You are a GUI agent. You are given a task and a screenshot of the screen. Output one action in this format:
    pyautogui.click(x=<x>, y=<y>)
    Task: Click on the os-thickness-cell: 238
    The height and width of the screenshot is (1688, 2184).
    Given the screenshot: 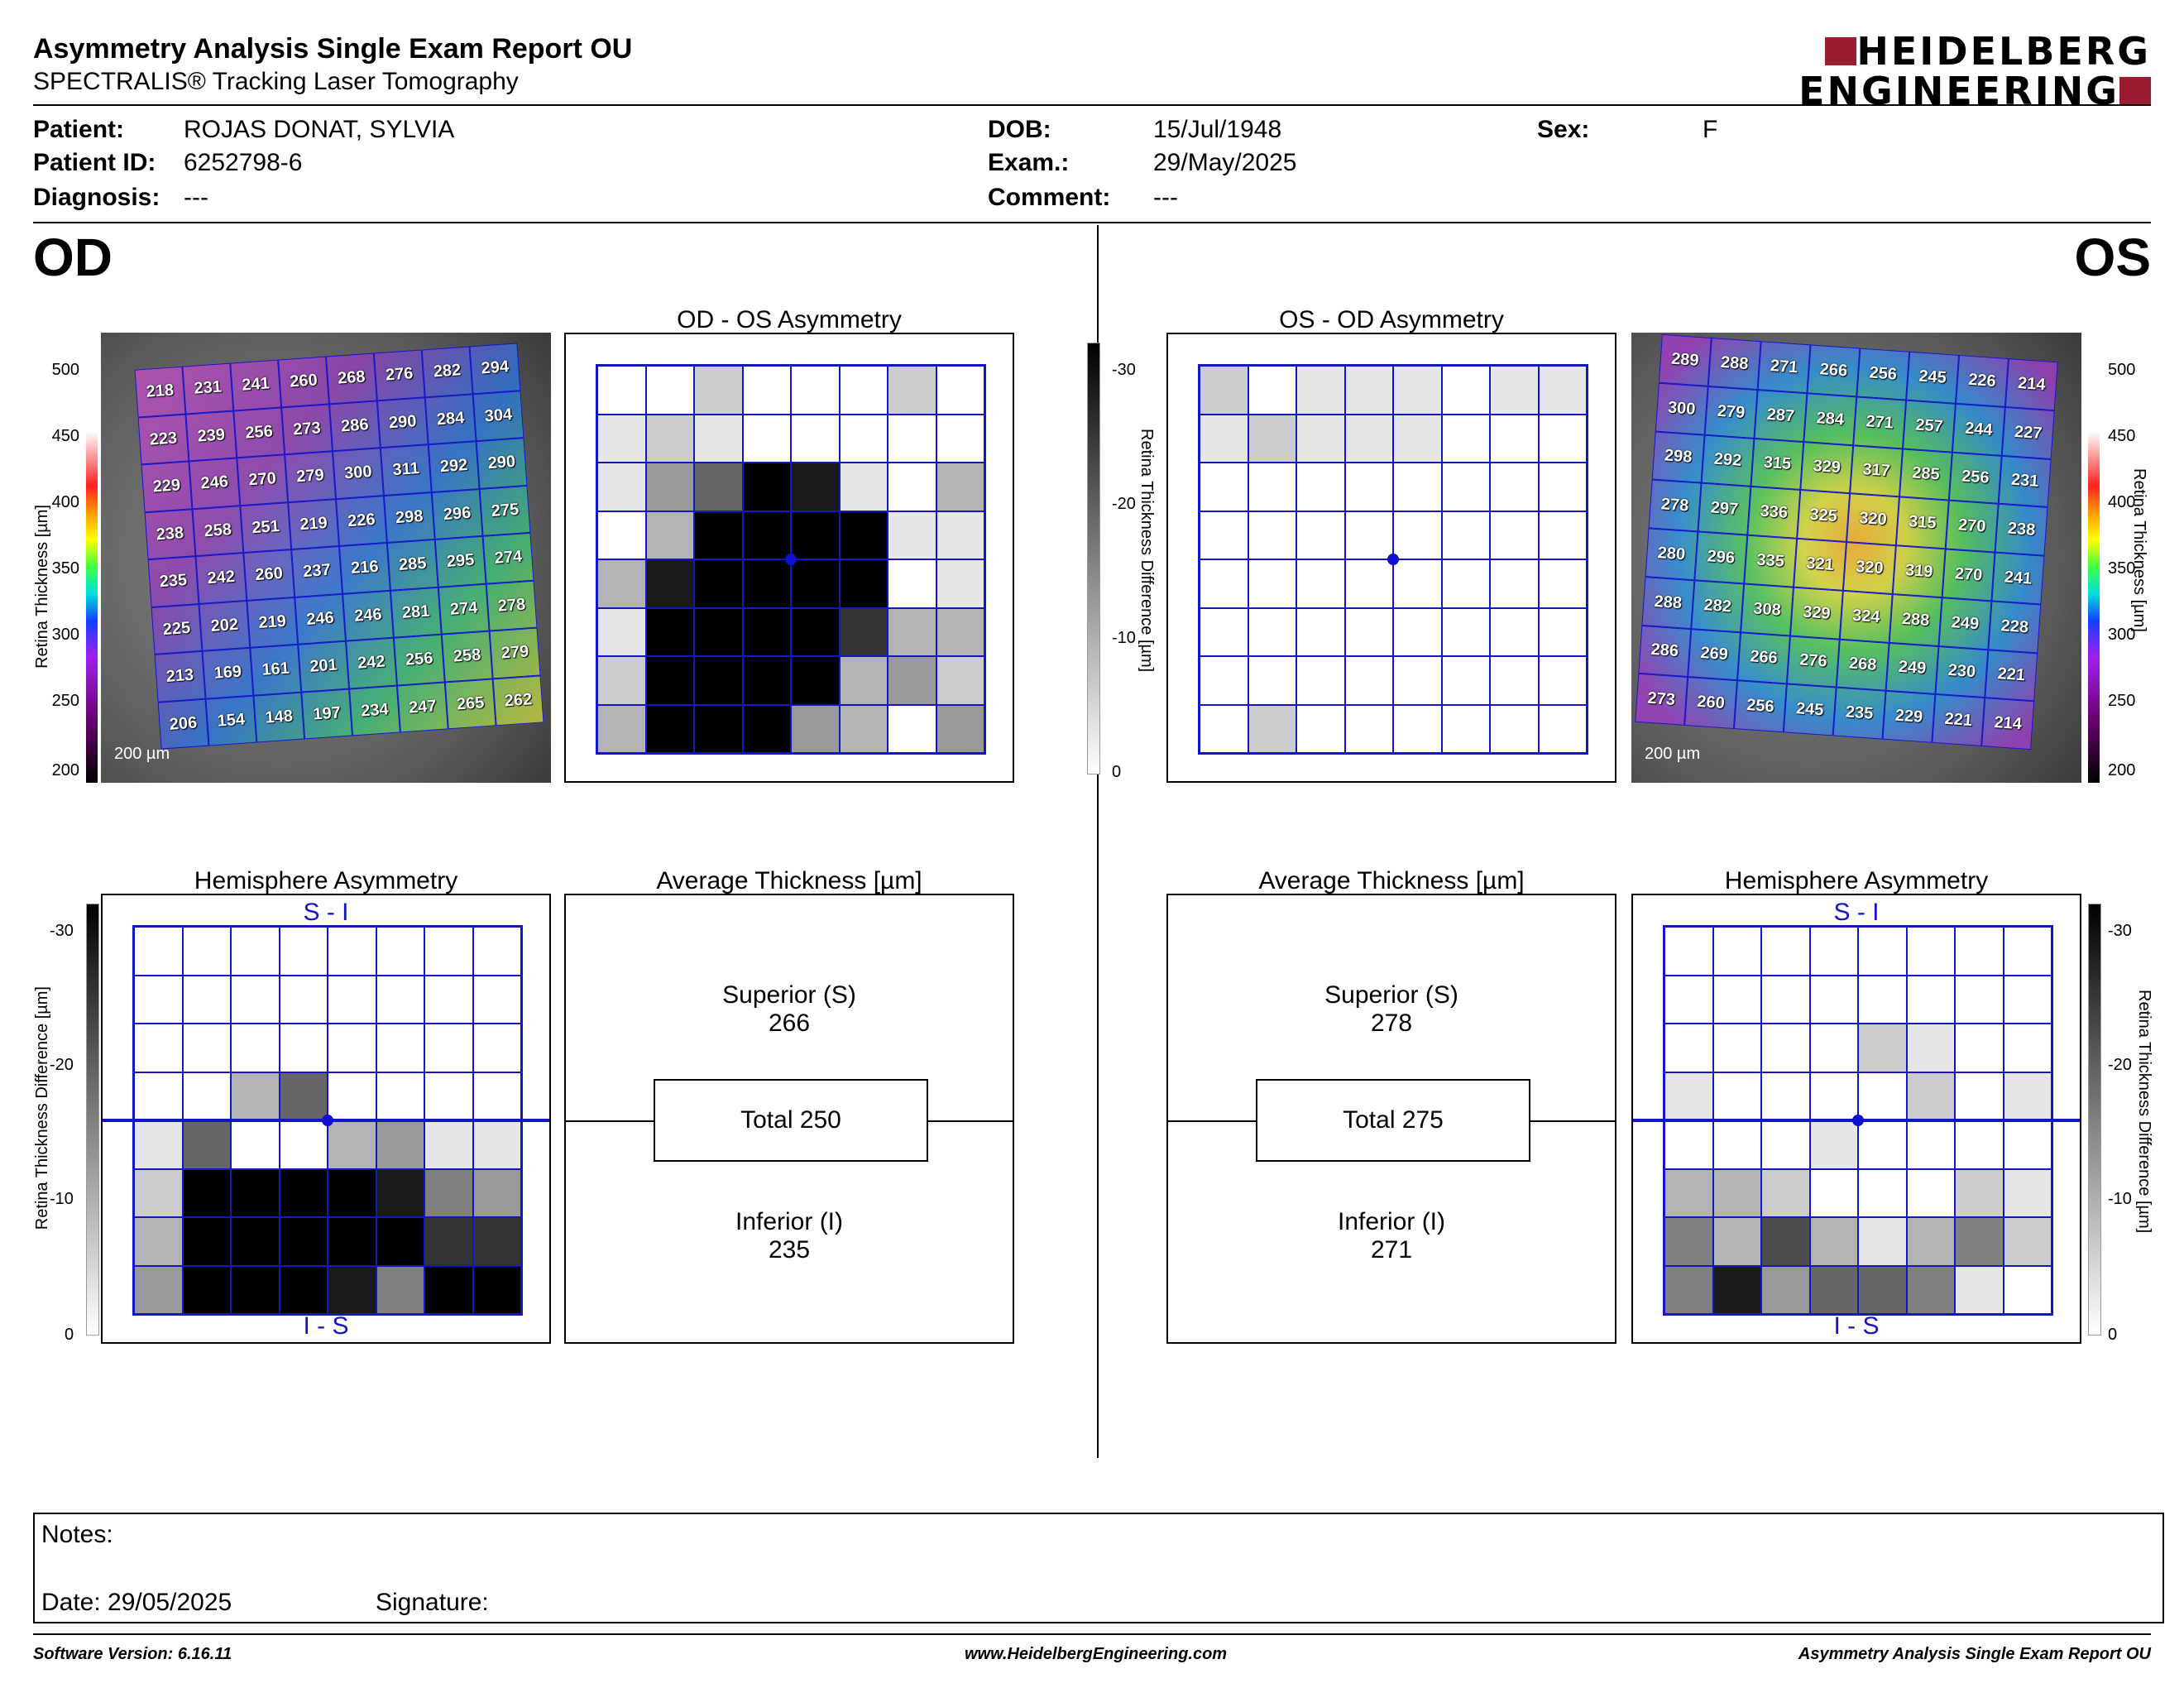 What is the action you would take?
    pyautogui.click(x=2021, y=529)
    